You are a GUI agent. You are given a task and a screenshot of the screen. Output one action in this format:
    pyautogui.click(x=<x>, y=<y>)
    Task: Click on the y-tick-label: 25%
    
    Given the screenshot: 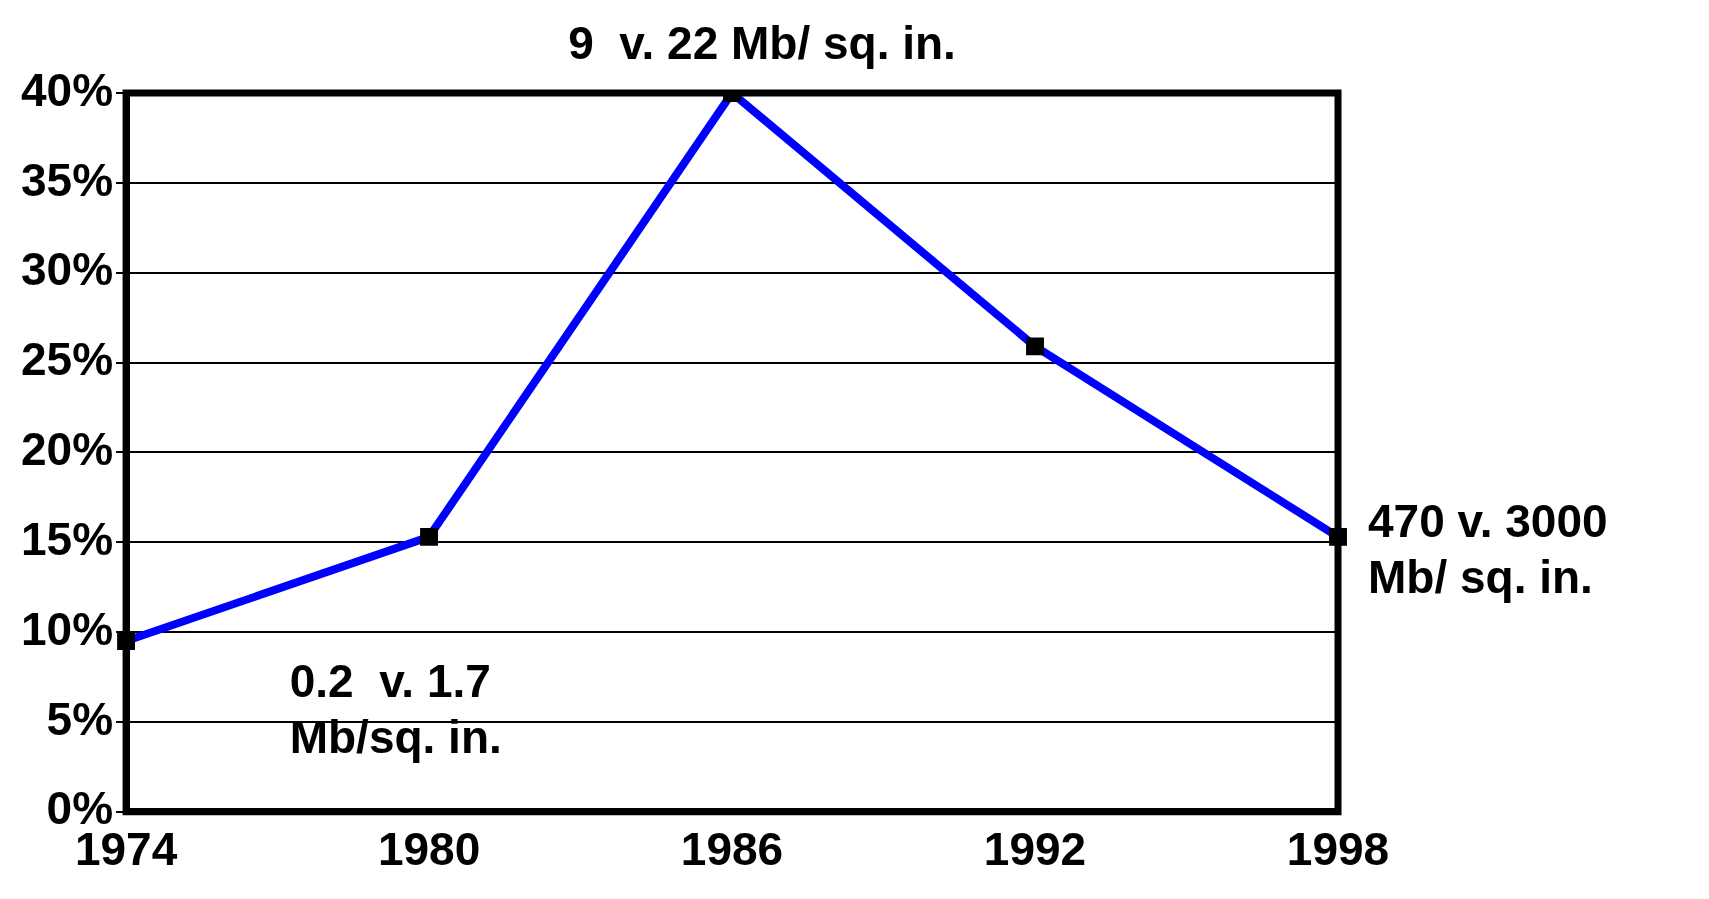 What is the action you would take?
    pyautogui.click(x=67, y=359)
    